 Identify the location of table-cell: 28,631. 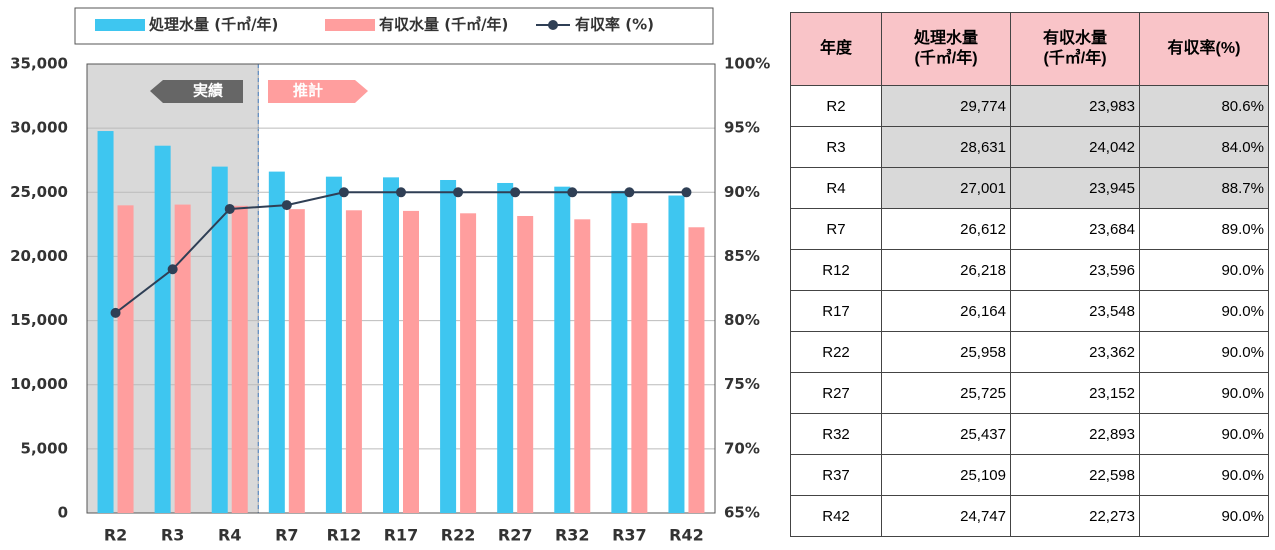
(946, 147).